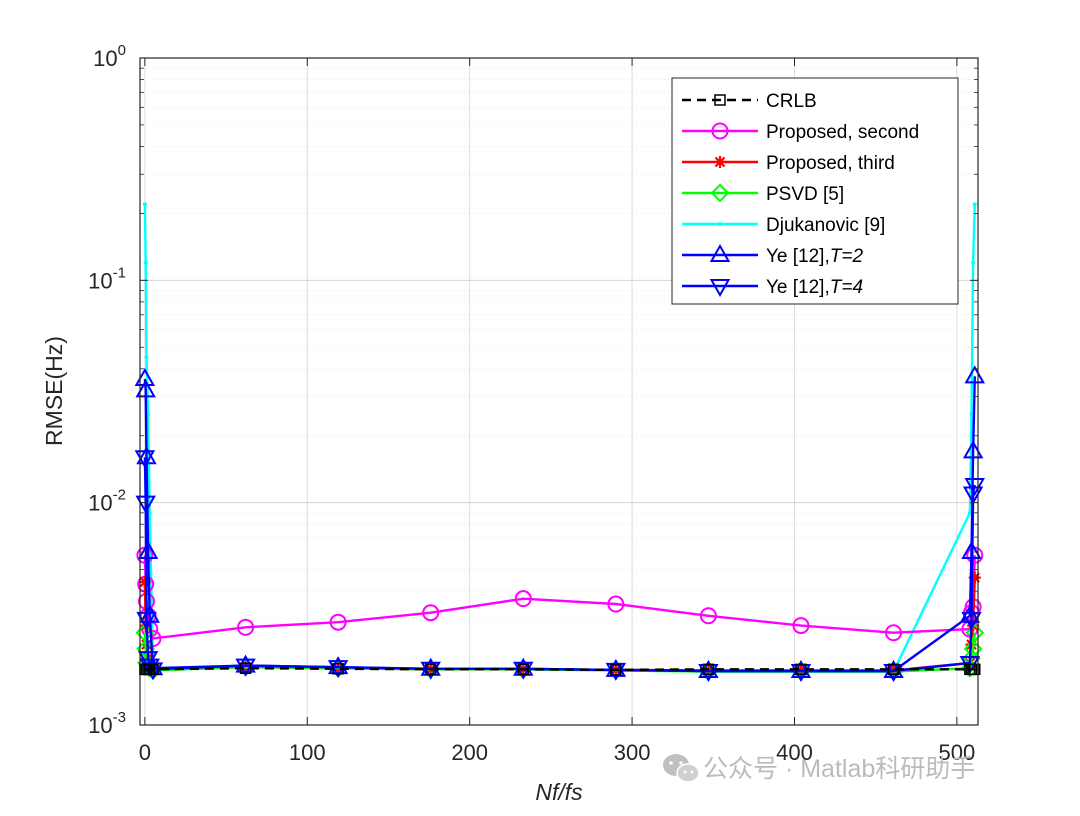 Image resolution: width=1080 pixels, height=816 pixels. What do you see at coordinates (107, 501) in the screenshot?
I see `y-tick-label: 10⁻²` at bounding box center [107, 501].